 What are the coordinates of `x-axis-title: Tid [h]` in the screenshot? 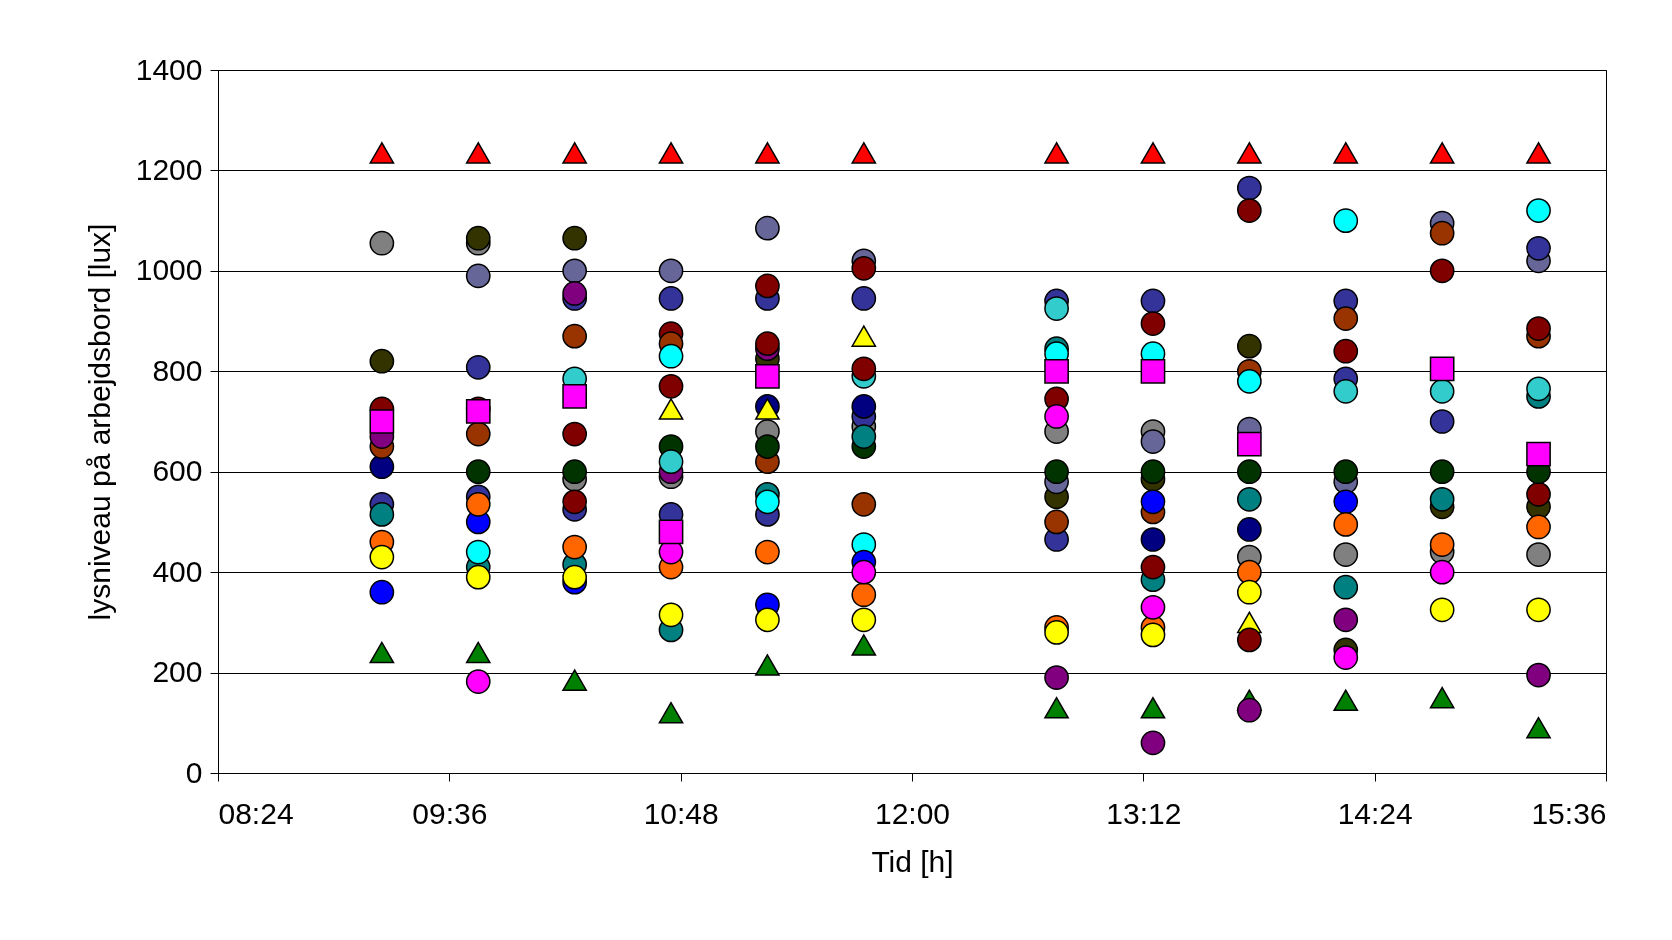 It's located at (912, 861).